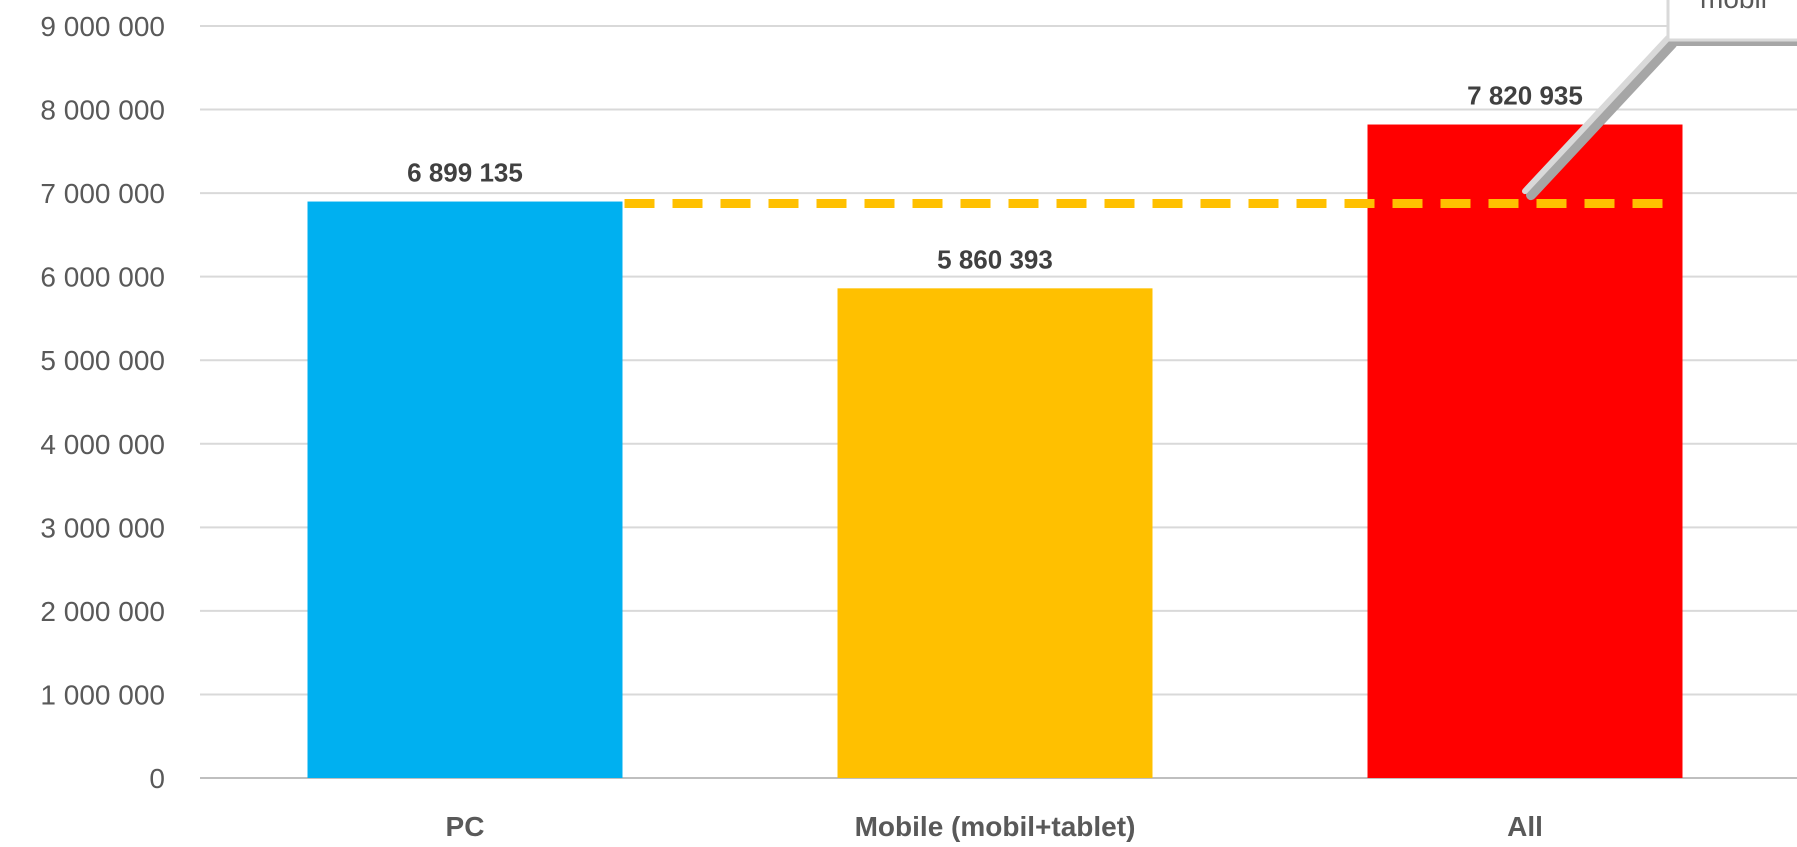 This screenshot has height=847, width=1797. Describe the element at coordinates (995, 178) in the screenshot. I see `data-labels: 6 899 135 5 860 393 7 820 935` at that location.